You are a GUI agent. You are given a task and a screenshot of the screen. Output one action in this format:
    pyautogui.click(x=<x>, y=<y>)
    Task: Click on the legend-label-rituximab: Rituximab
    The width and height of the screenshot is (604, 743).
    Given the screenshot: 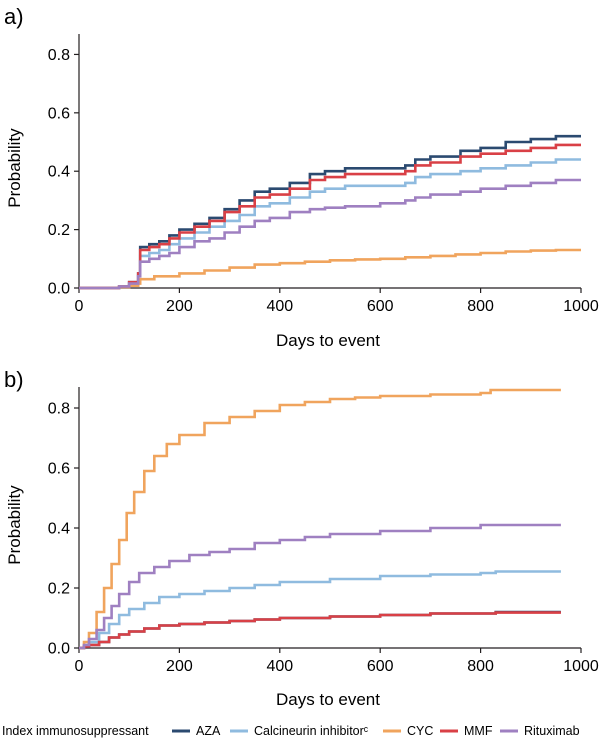 What is the action you would take?
    pyautogui.click(x=552, y=731)
    